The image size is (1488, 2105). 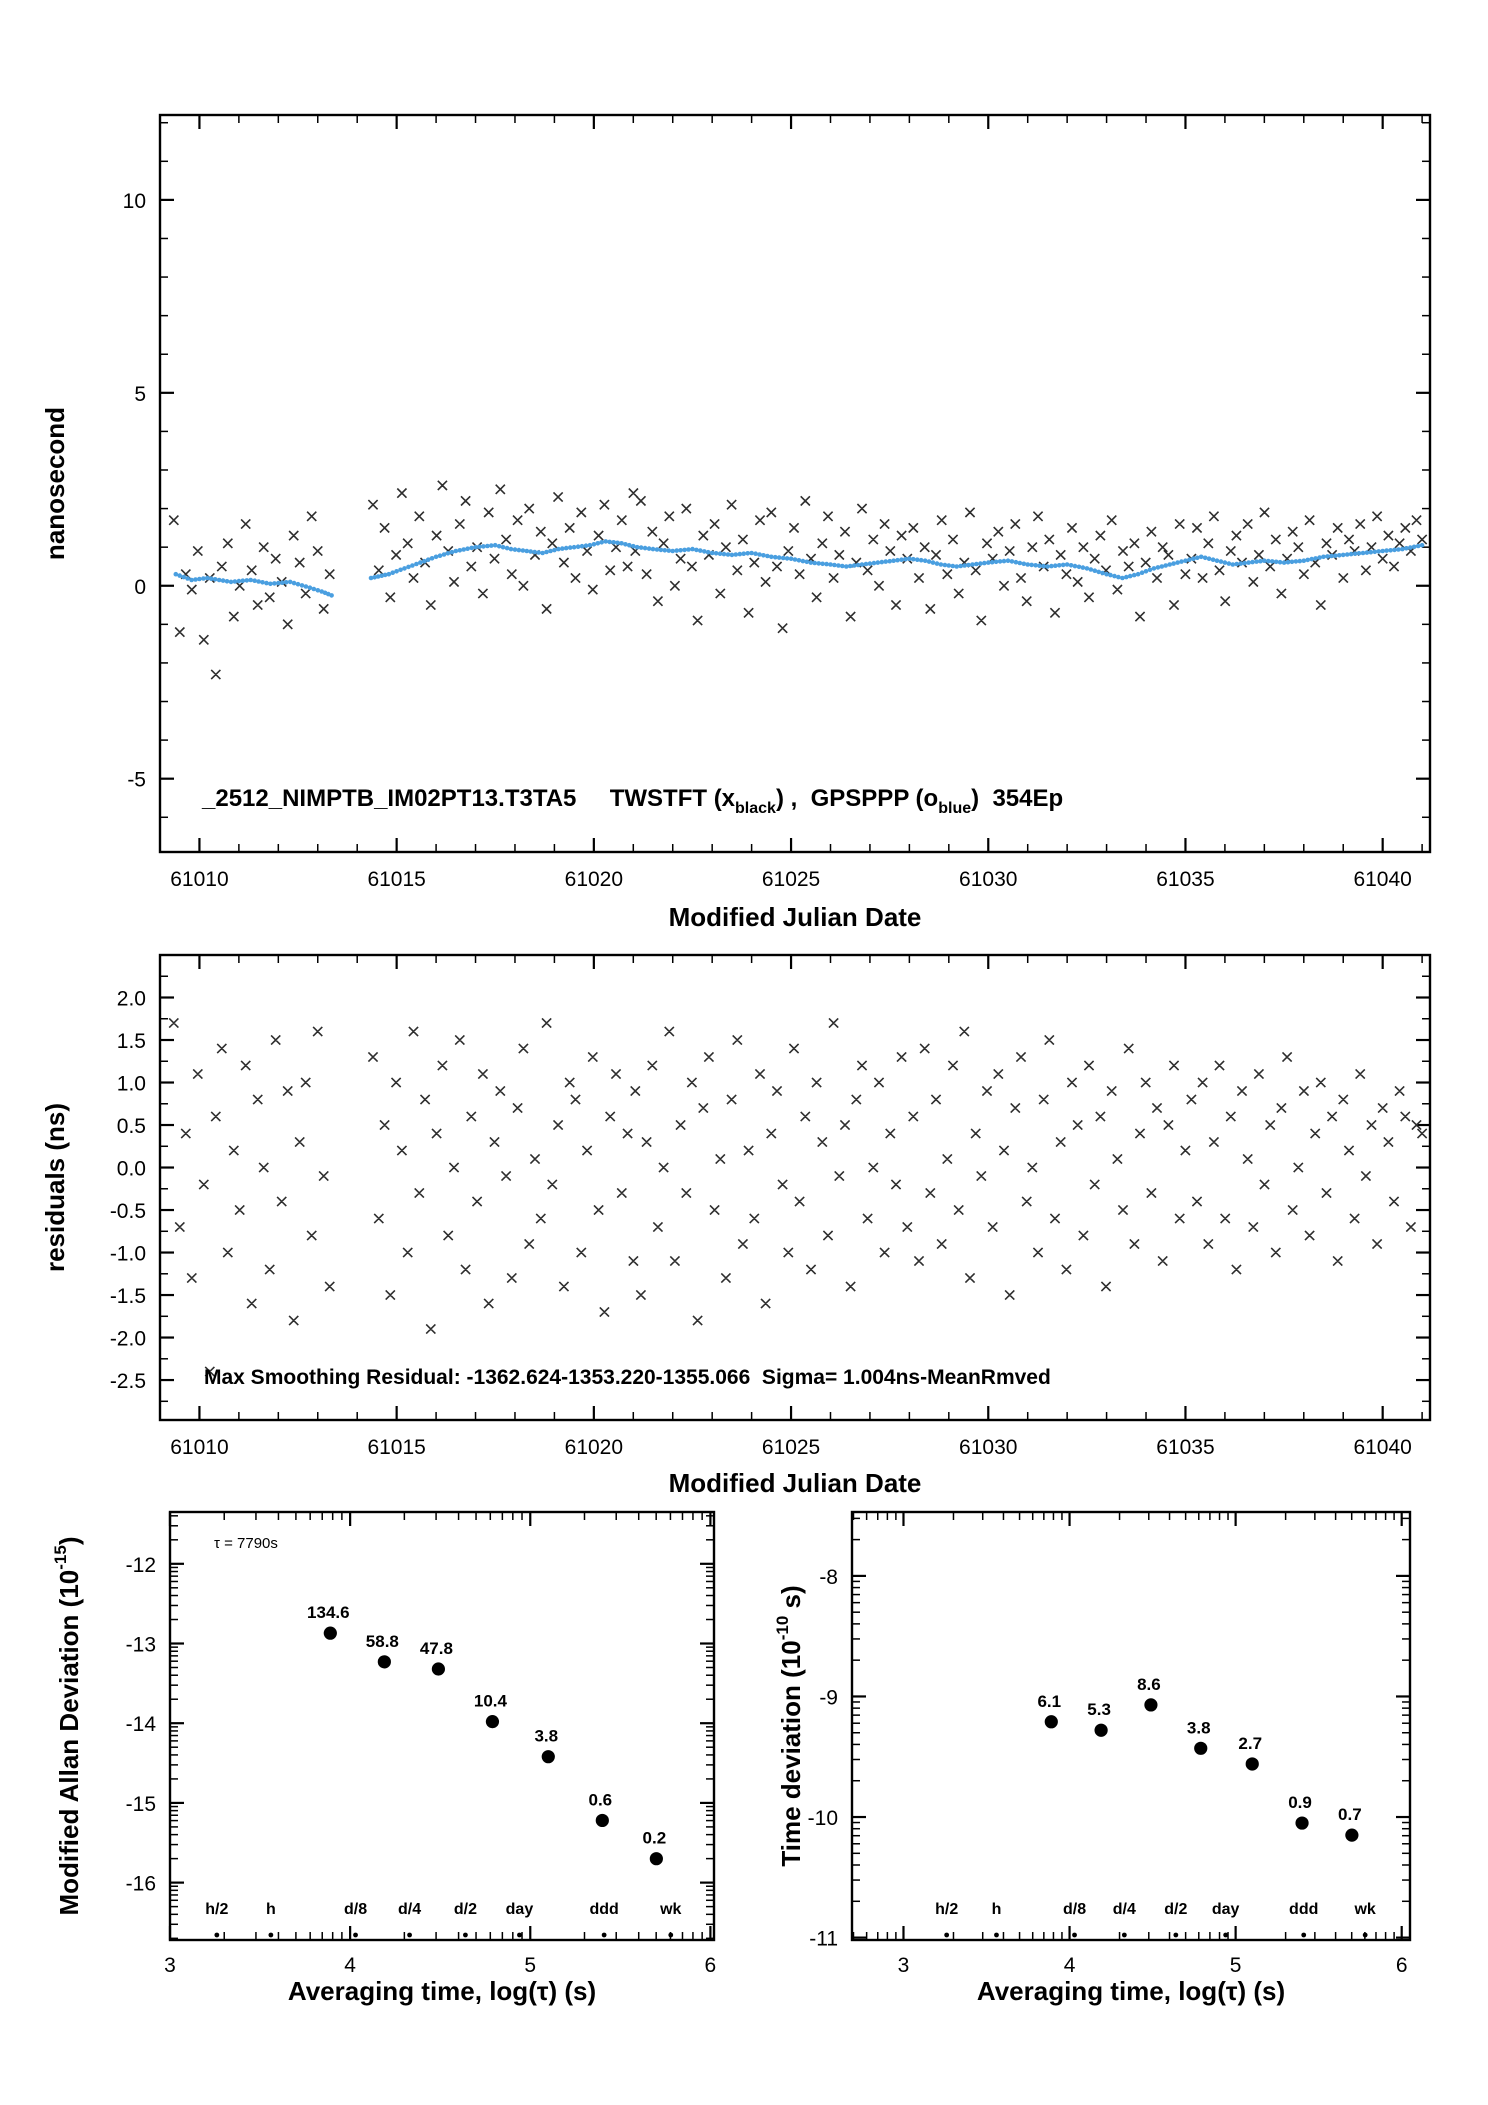 I want to click on svg-text: -2.0, so click(x=128, y=1339).